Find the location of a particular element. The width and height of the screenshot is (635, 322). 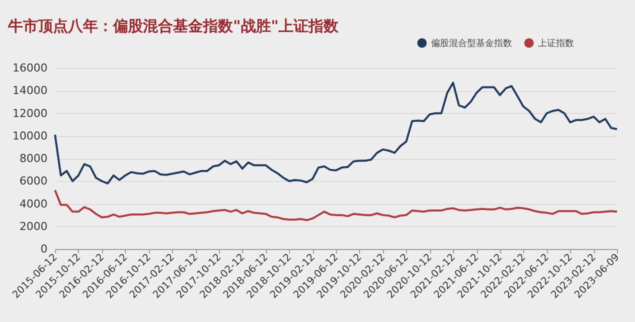

y-tick-label: 14000 is located at coordinates (30, 91).